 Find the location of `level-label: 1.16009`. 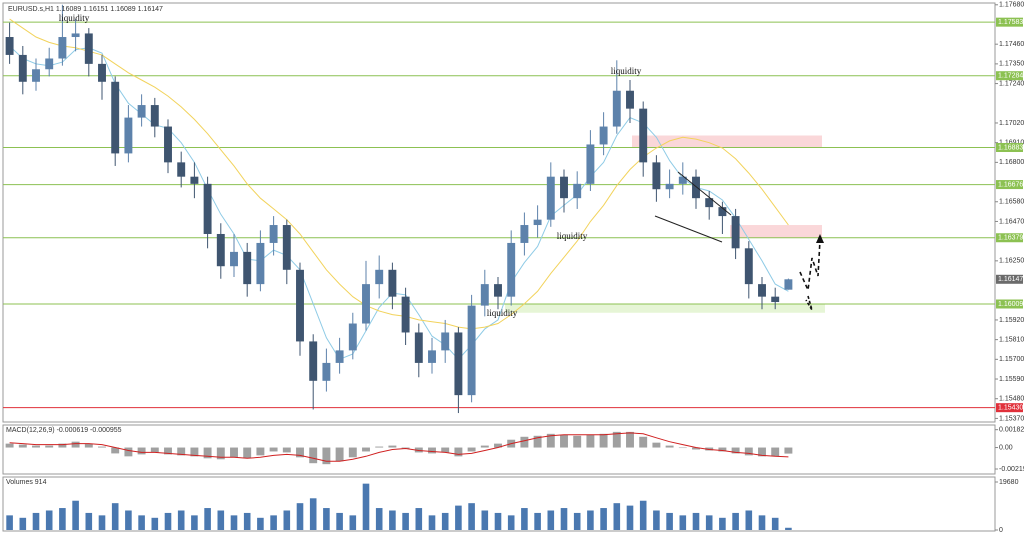

level-label: 1.16009 is located at coordinates (1010, 304).